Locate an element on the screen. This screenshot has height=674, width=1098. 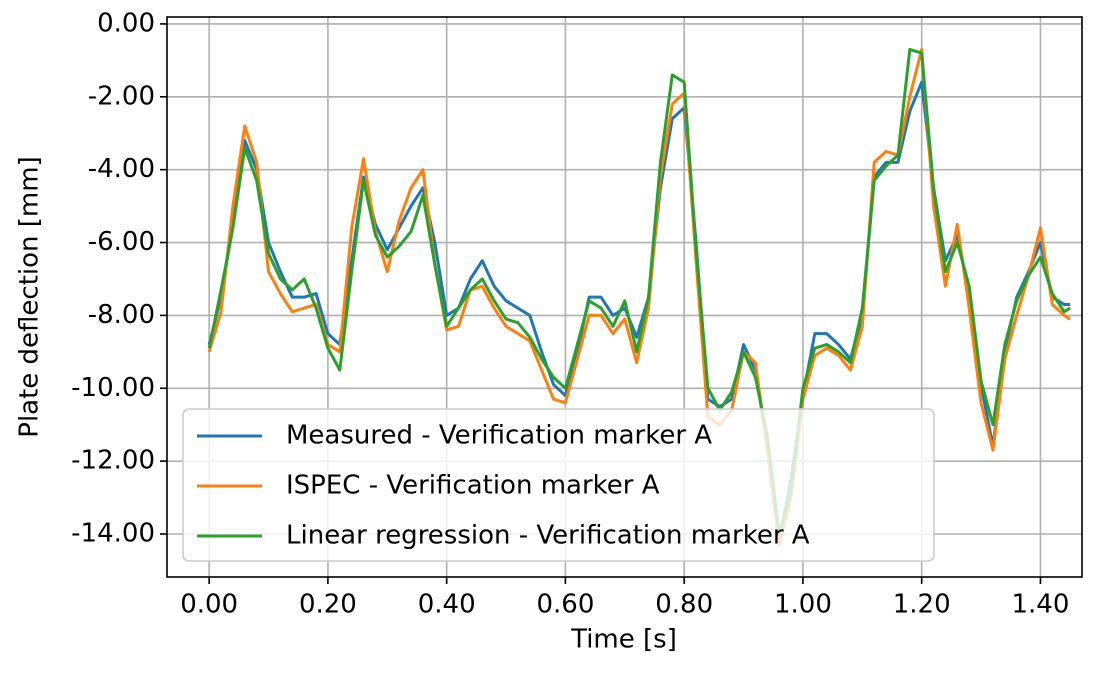
y-tick-label: -4.00 is located at coordinates (121, 169).